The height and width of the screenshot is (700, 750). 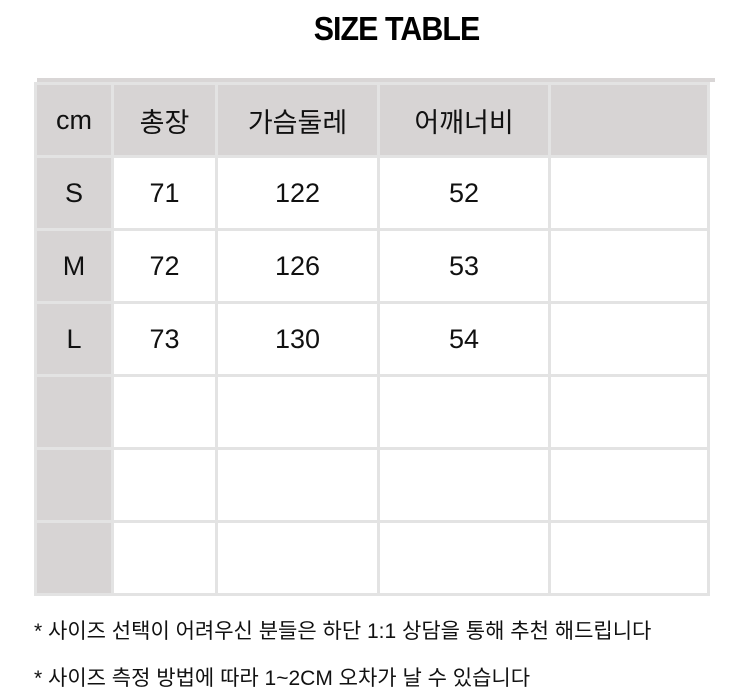 I want to click on table-cell: 73, so click(x=164, y=339).